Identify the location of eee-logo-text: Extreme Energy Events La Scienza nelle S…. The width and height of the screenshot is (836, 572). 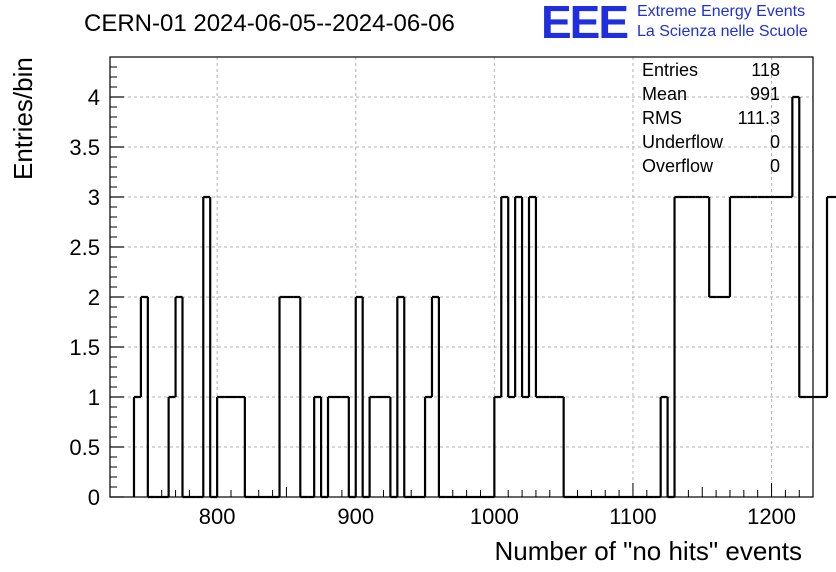
(722, 22).